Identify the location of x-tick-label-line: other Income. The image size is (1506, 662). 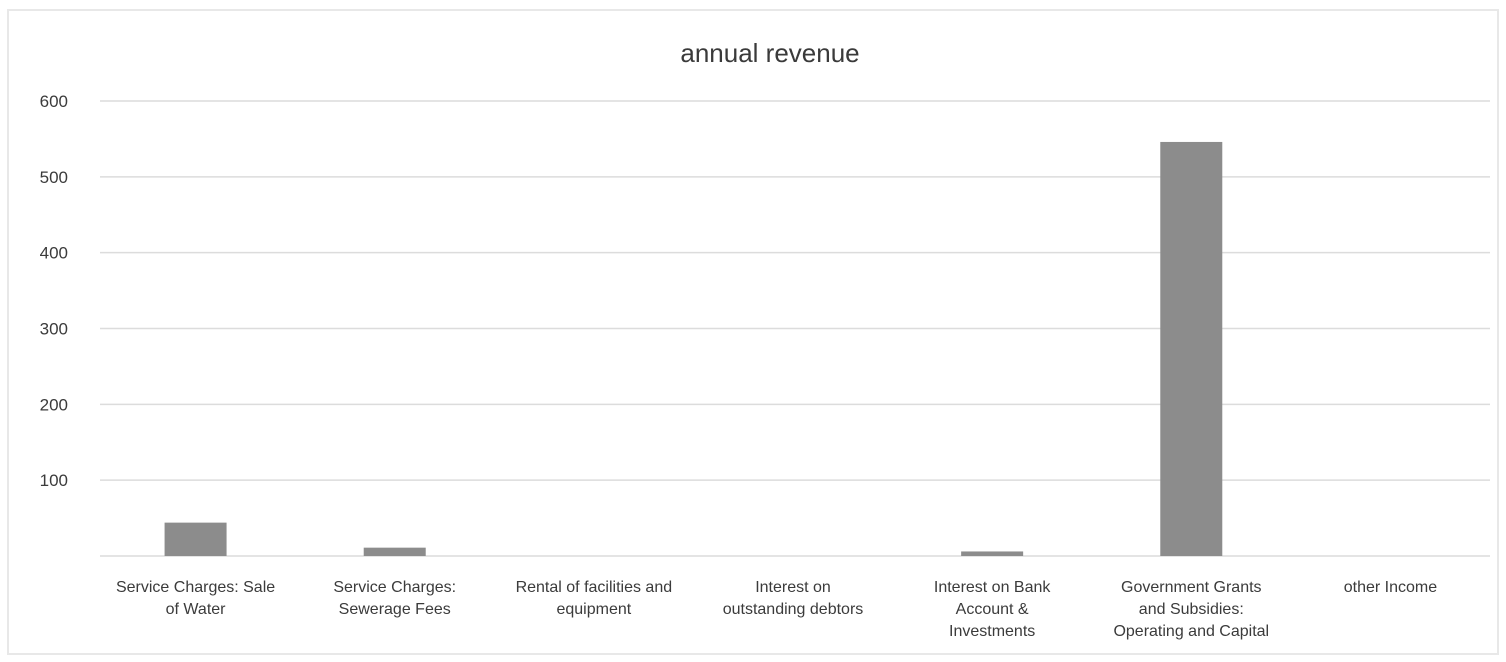
(1390, 587).